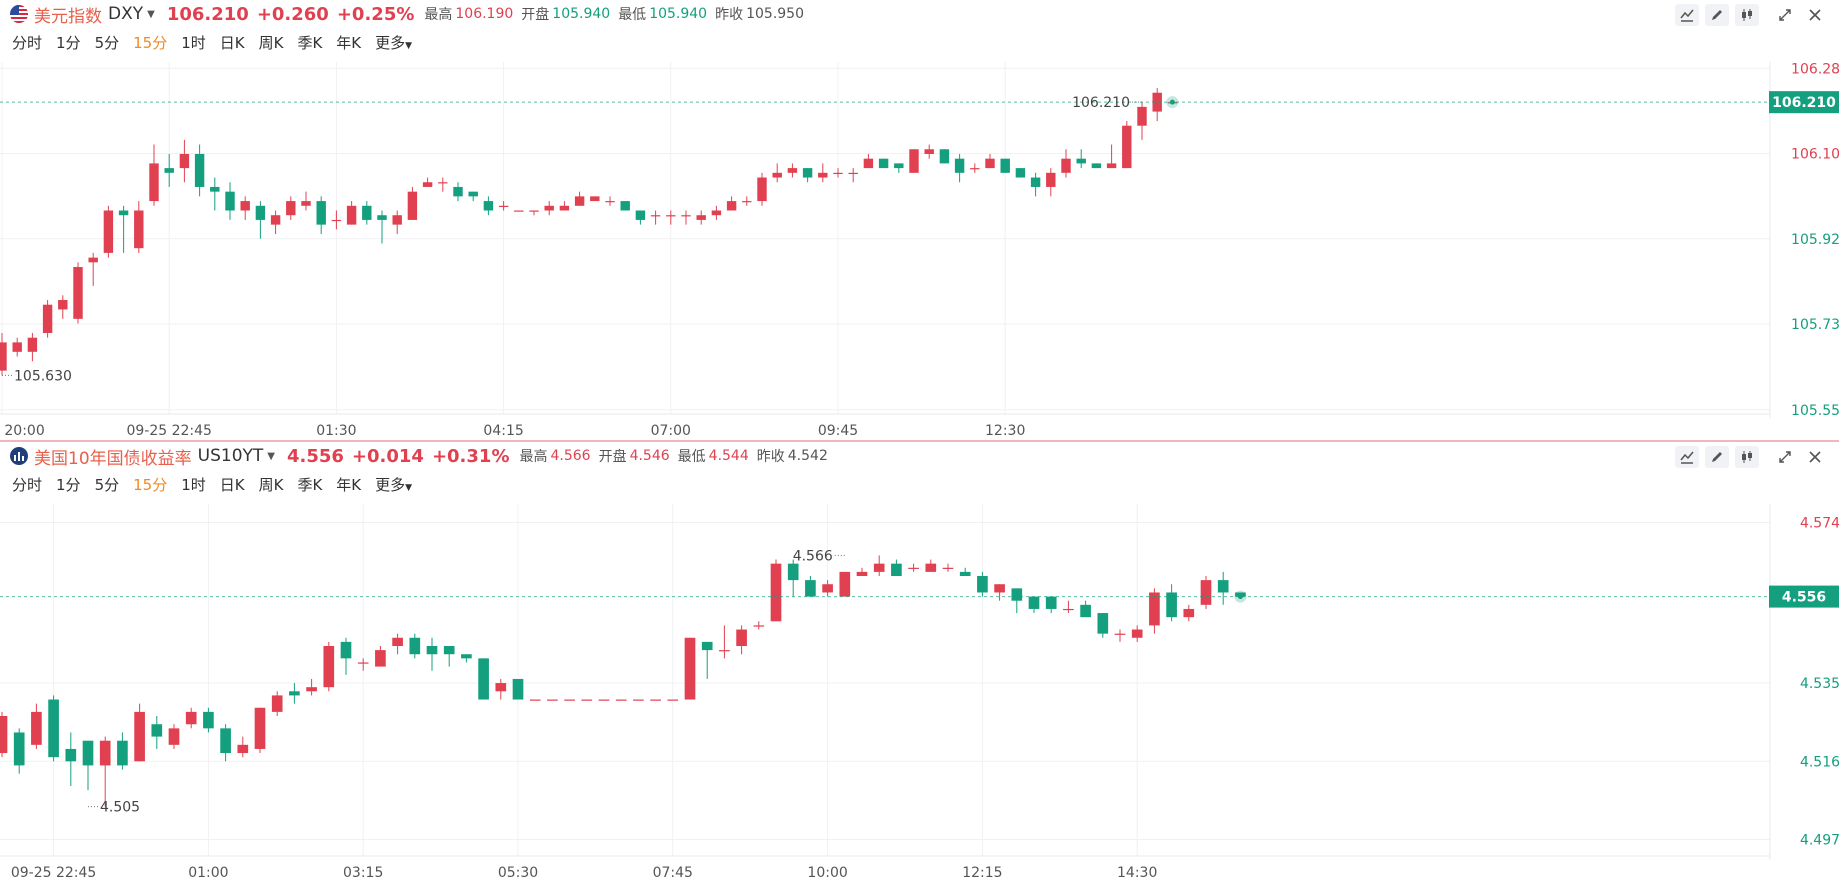 The width and height of the screenshot is (1839, 882). Describe the element at coordinates (533, 457) in the screenshot. I see `stat-high-label: 最高` at that location.